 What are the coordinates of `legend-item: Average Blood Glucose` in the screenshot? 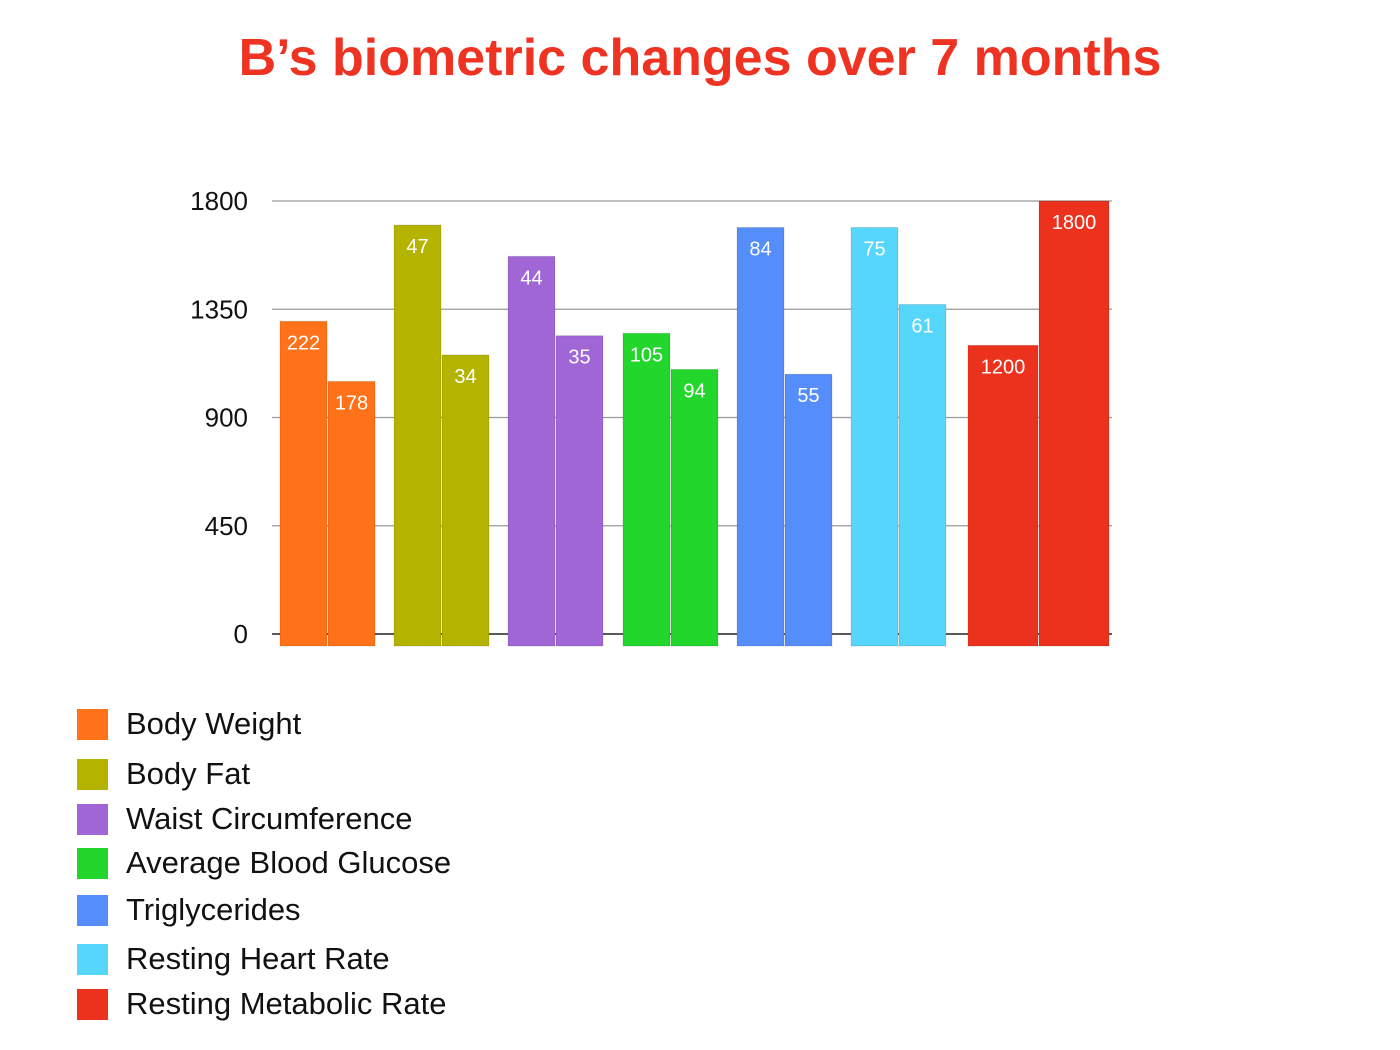 It's located at (264, 863).